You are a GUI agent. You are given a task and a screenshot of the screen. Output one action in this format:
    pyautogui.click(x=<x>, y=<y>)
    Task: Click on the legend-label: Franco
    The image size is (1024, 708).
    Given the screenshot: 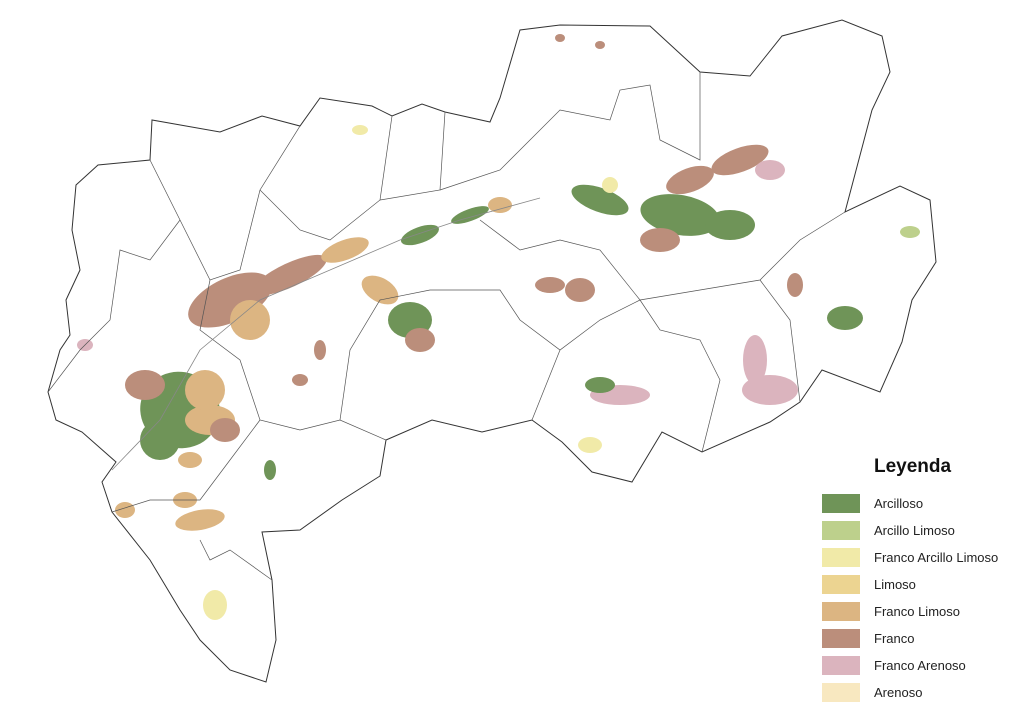 What is the action you would take?
    pyautogui.click(x=894, y=638)
    